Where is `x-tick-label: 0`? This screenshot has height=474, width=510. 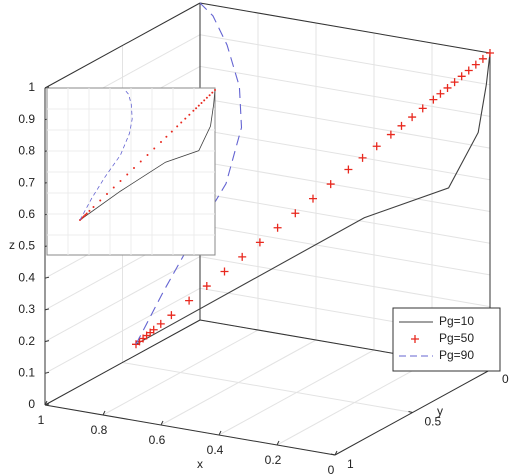
x-tick-label: 0 is located at coordinates (331, 468).